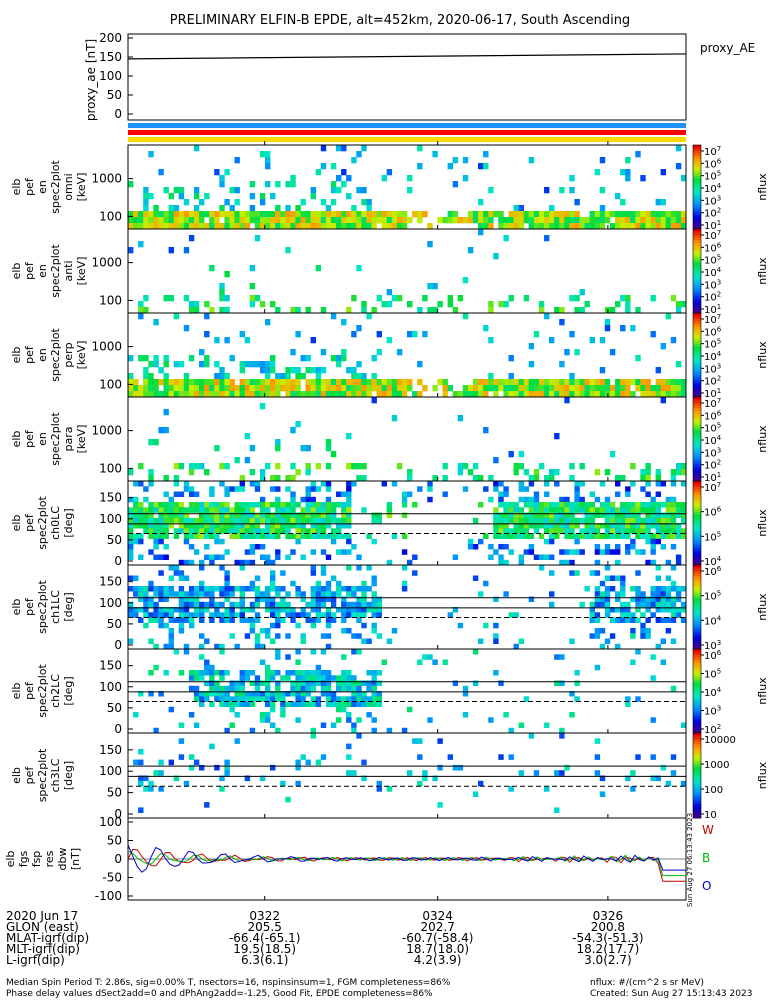  I want to click on spectrogram-cells, so click(407, 187).